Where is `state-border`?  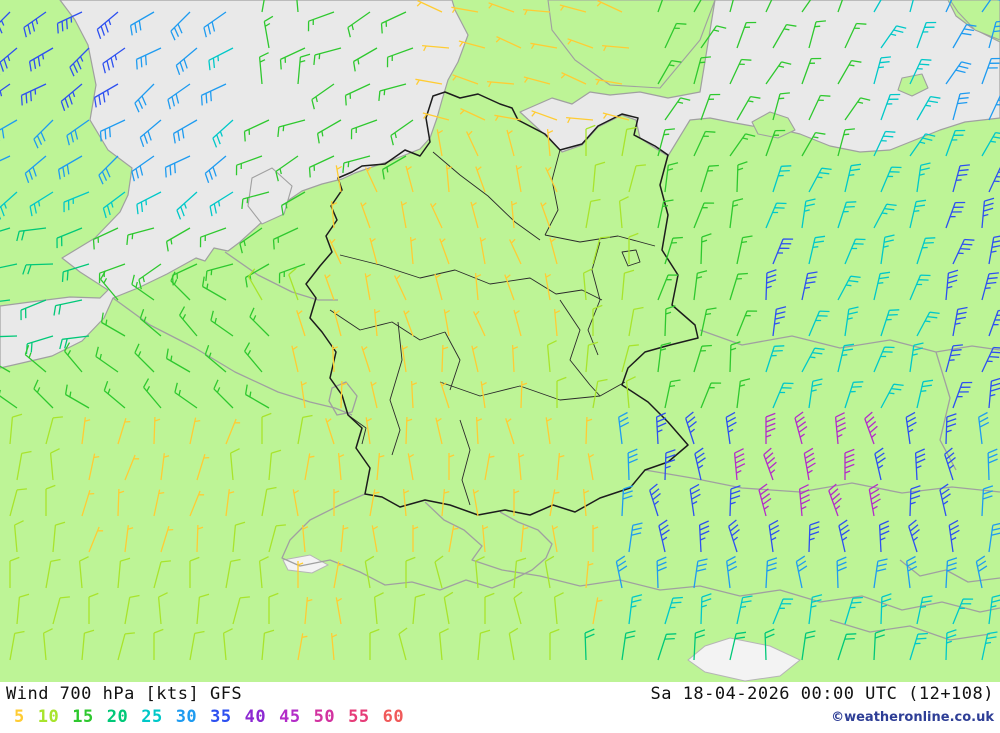 state-border is located at coordinates (600, 240).